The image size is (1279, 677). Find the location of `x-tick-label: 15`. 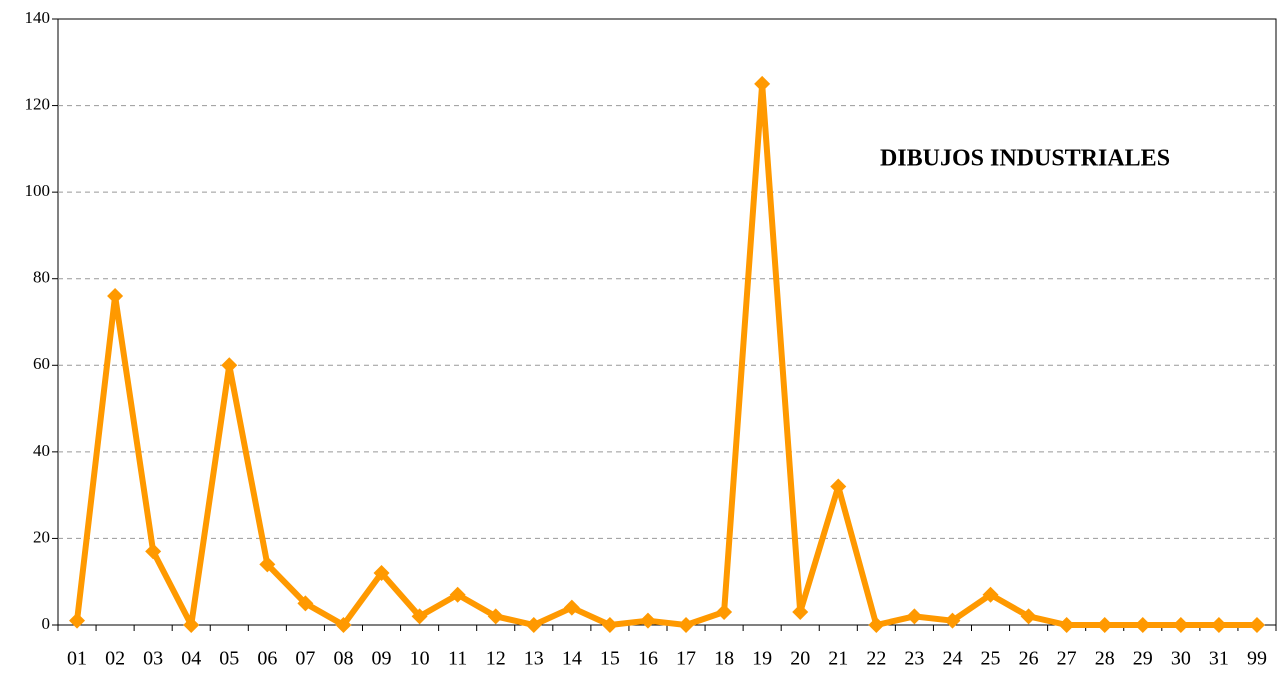

x-tick-label: 15 is located at coordinates (610, 659).